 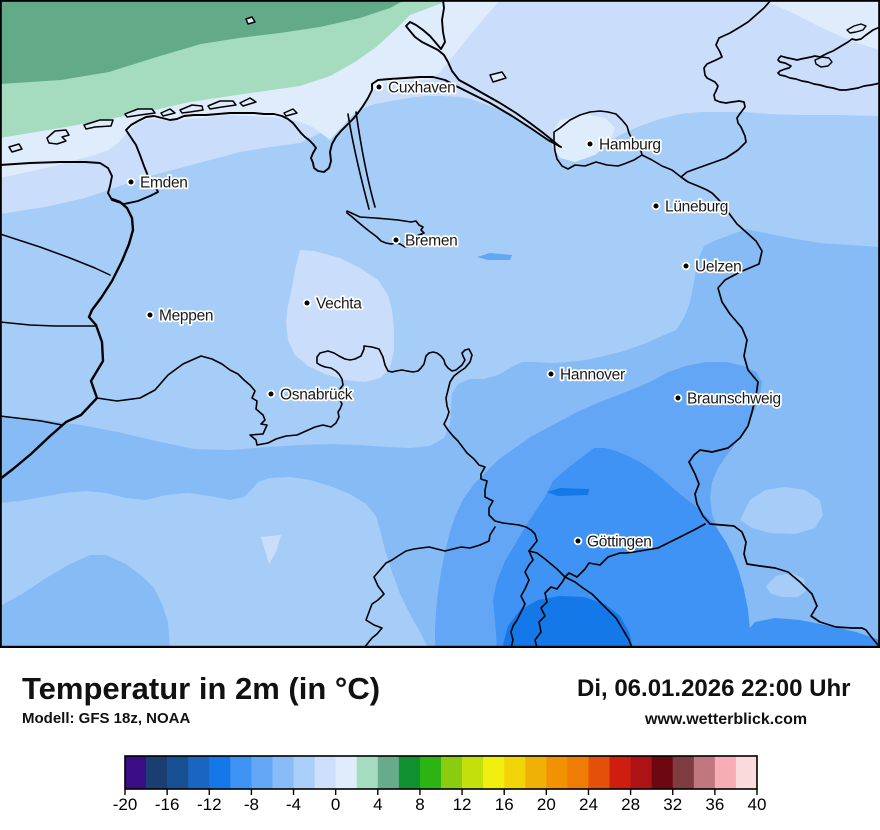 What do you see at coordinates (293, 804) in the screenshot?
I see `svg-text: -4` at bounding box center [293, 804].